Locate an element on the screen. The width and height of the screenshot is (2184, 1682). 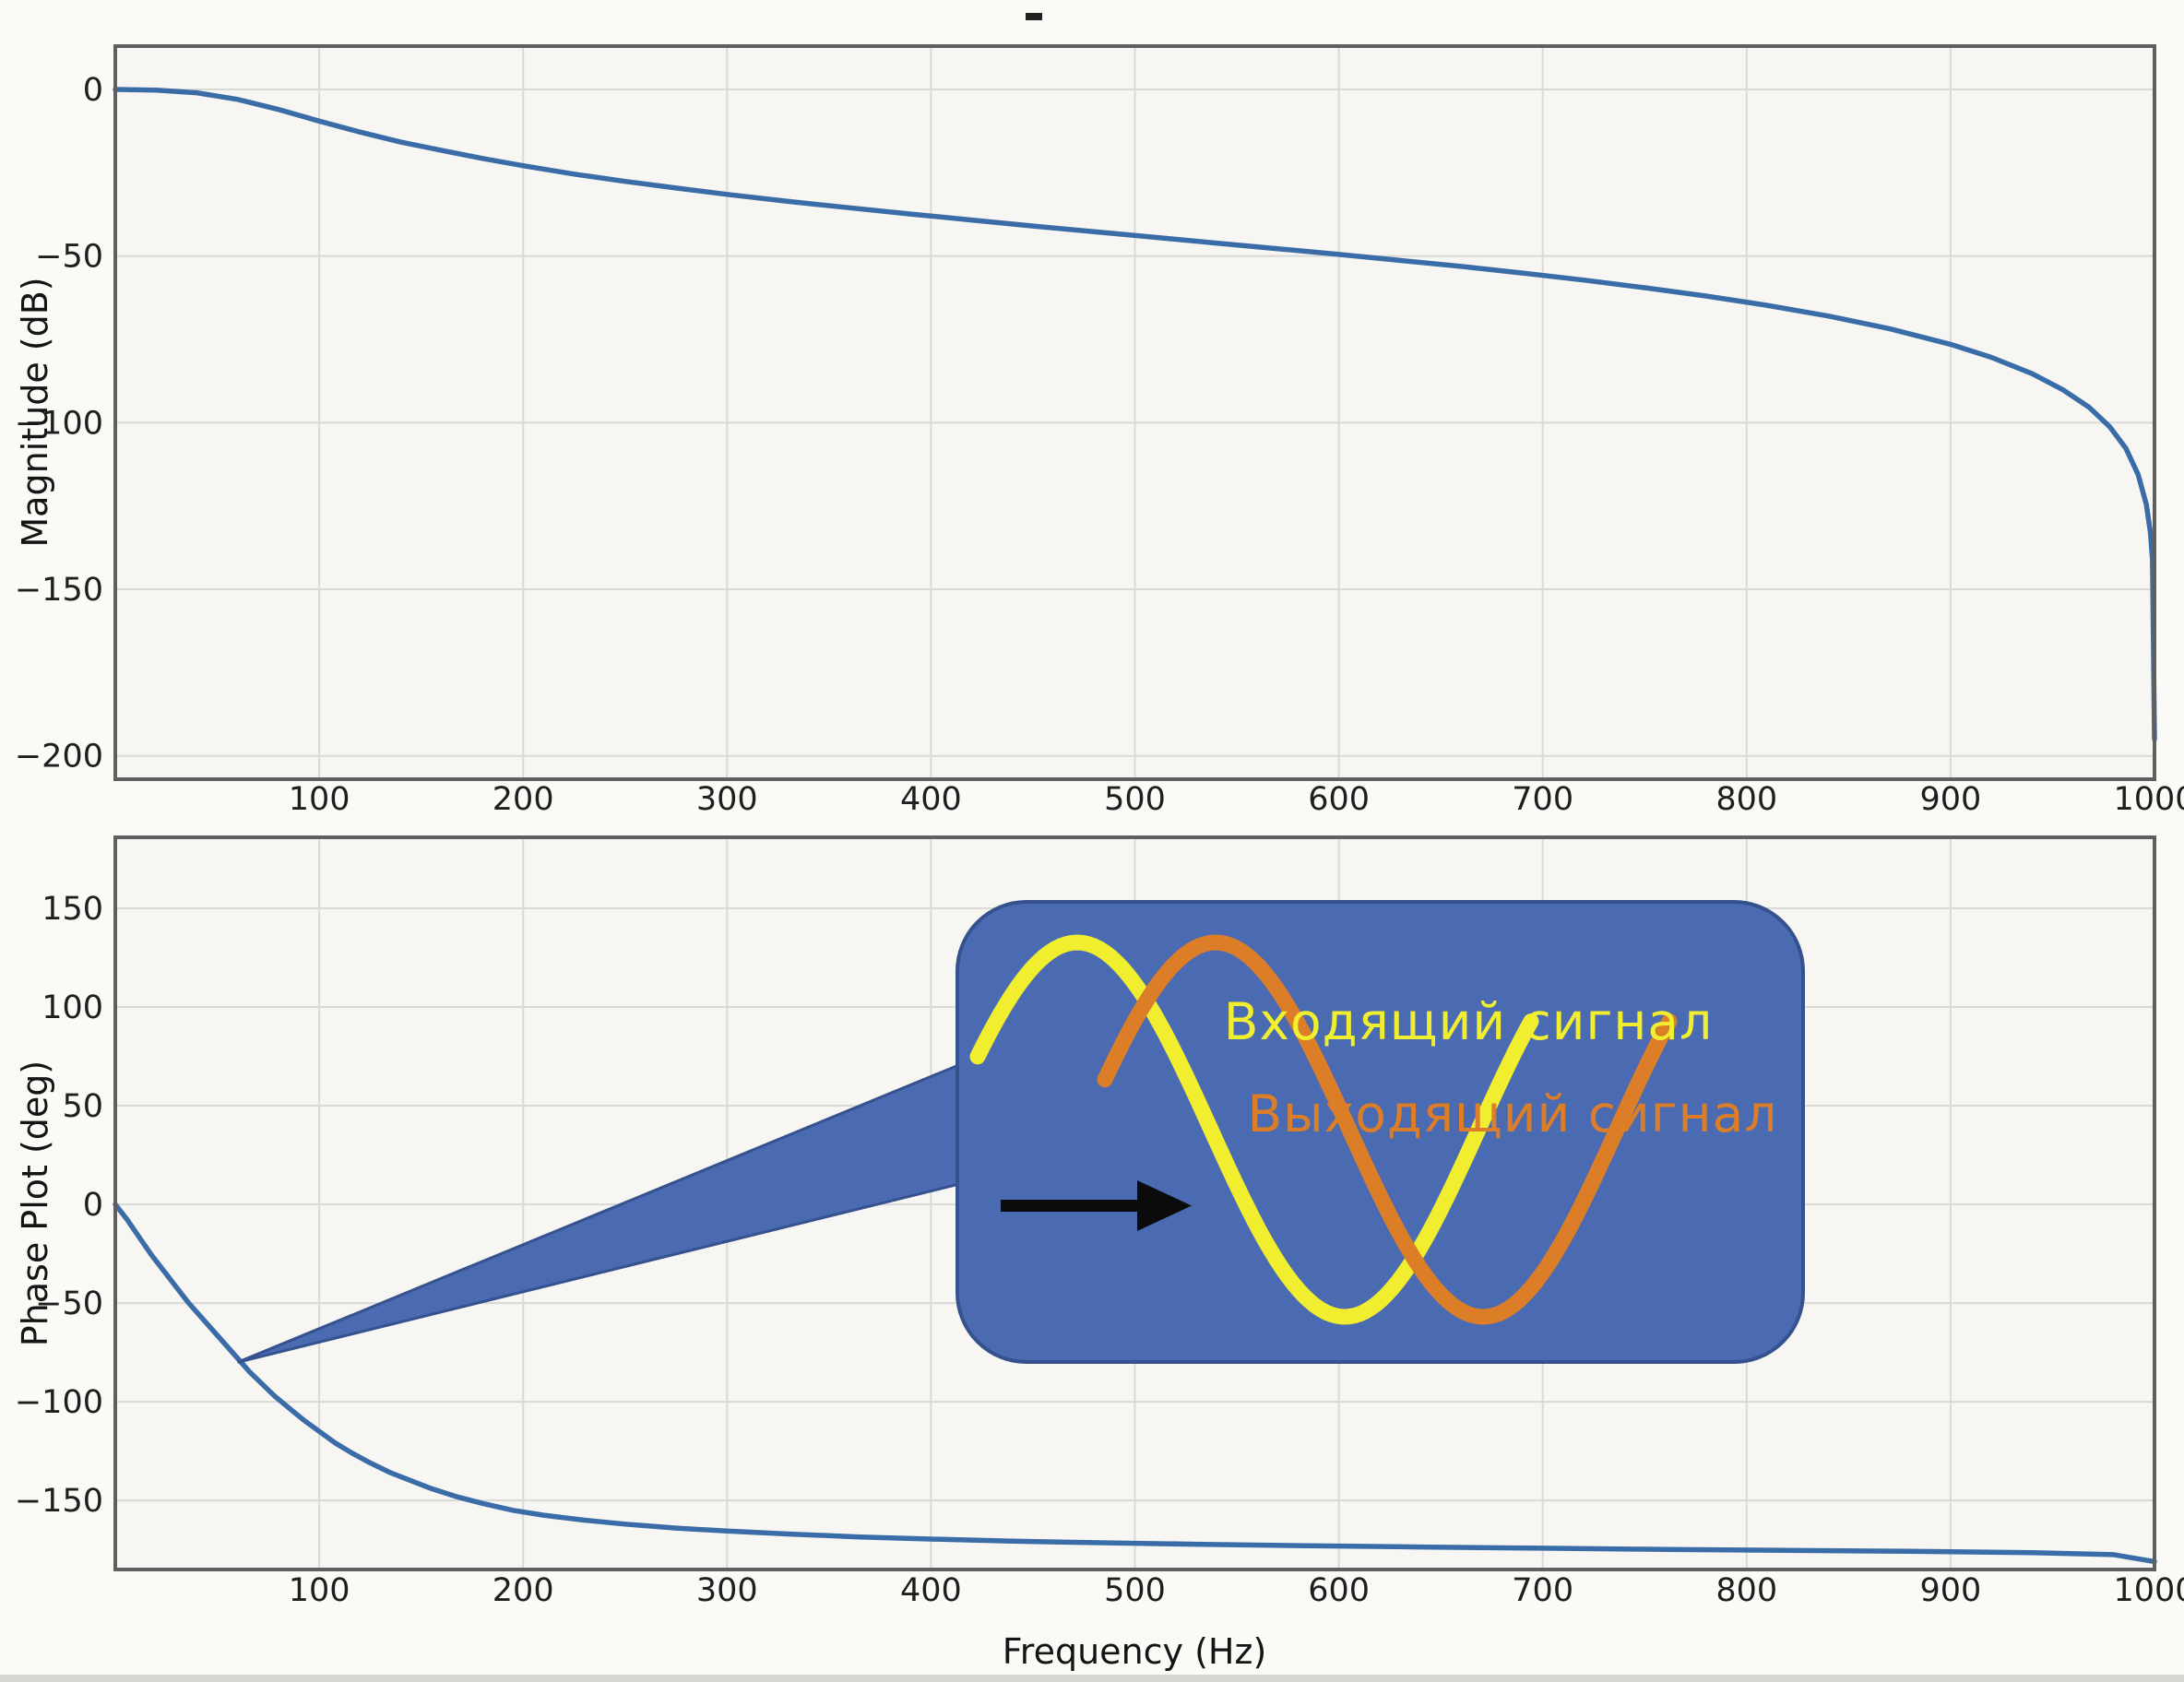
y-tick-label: −200 is located at coordinates (59, 757).